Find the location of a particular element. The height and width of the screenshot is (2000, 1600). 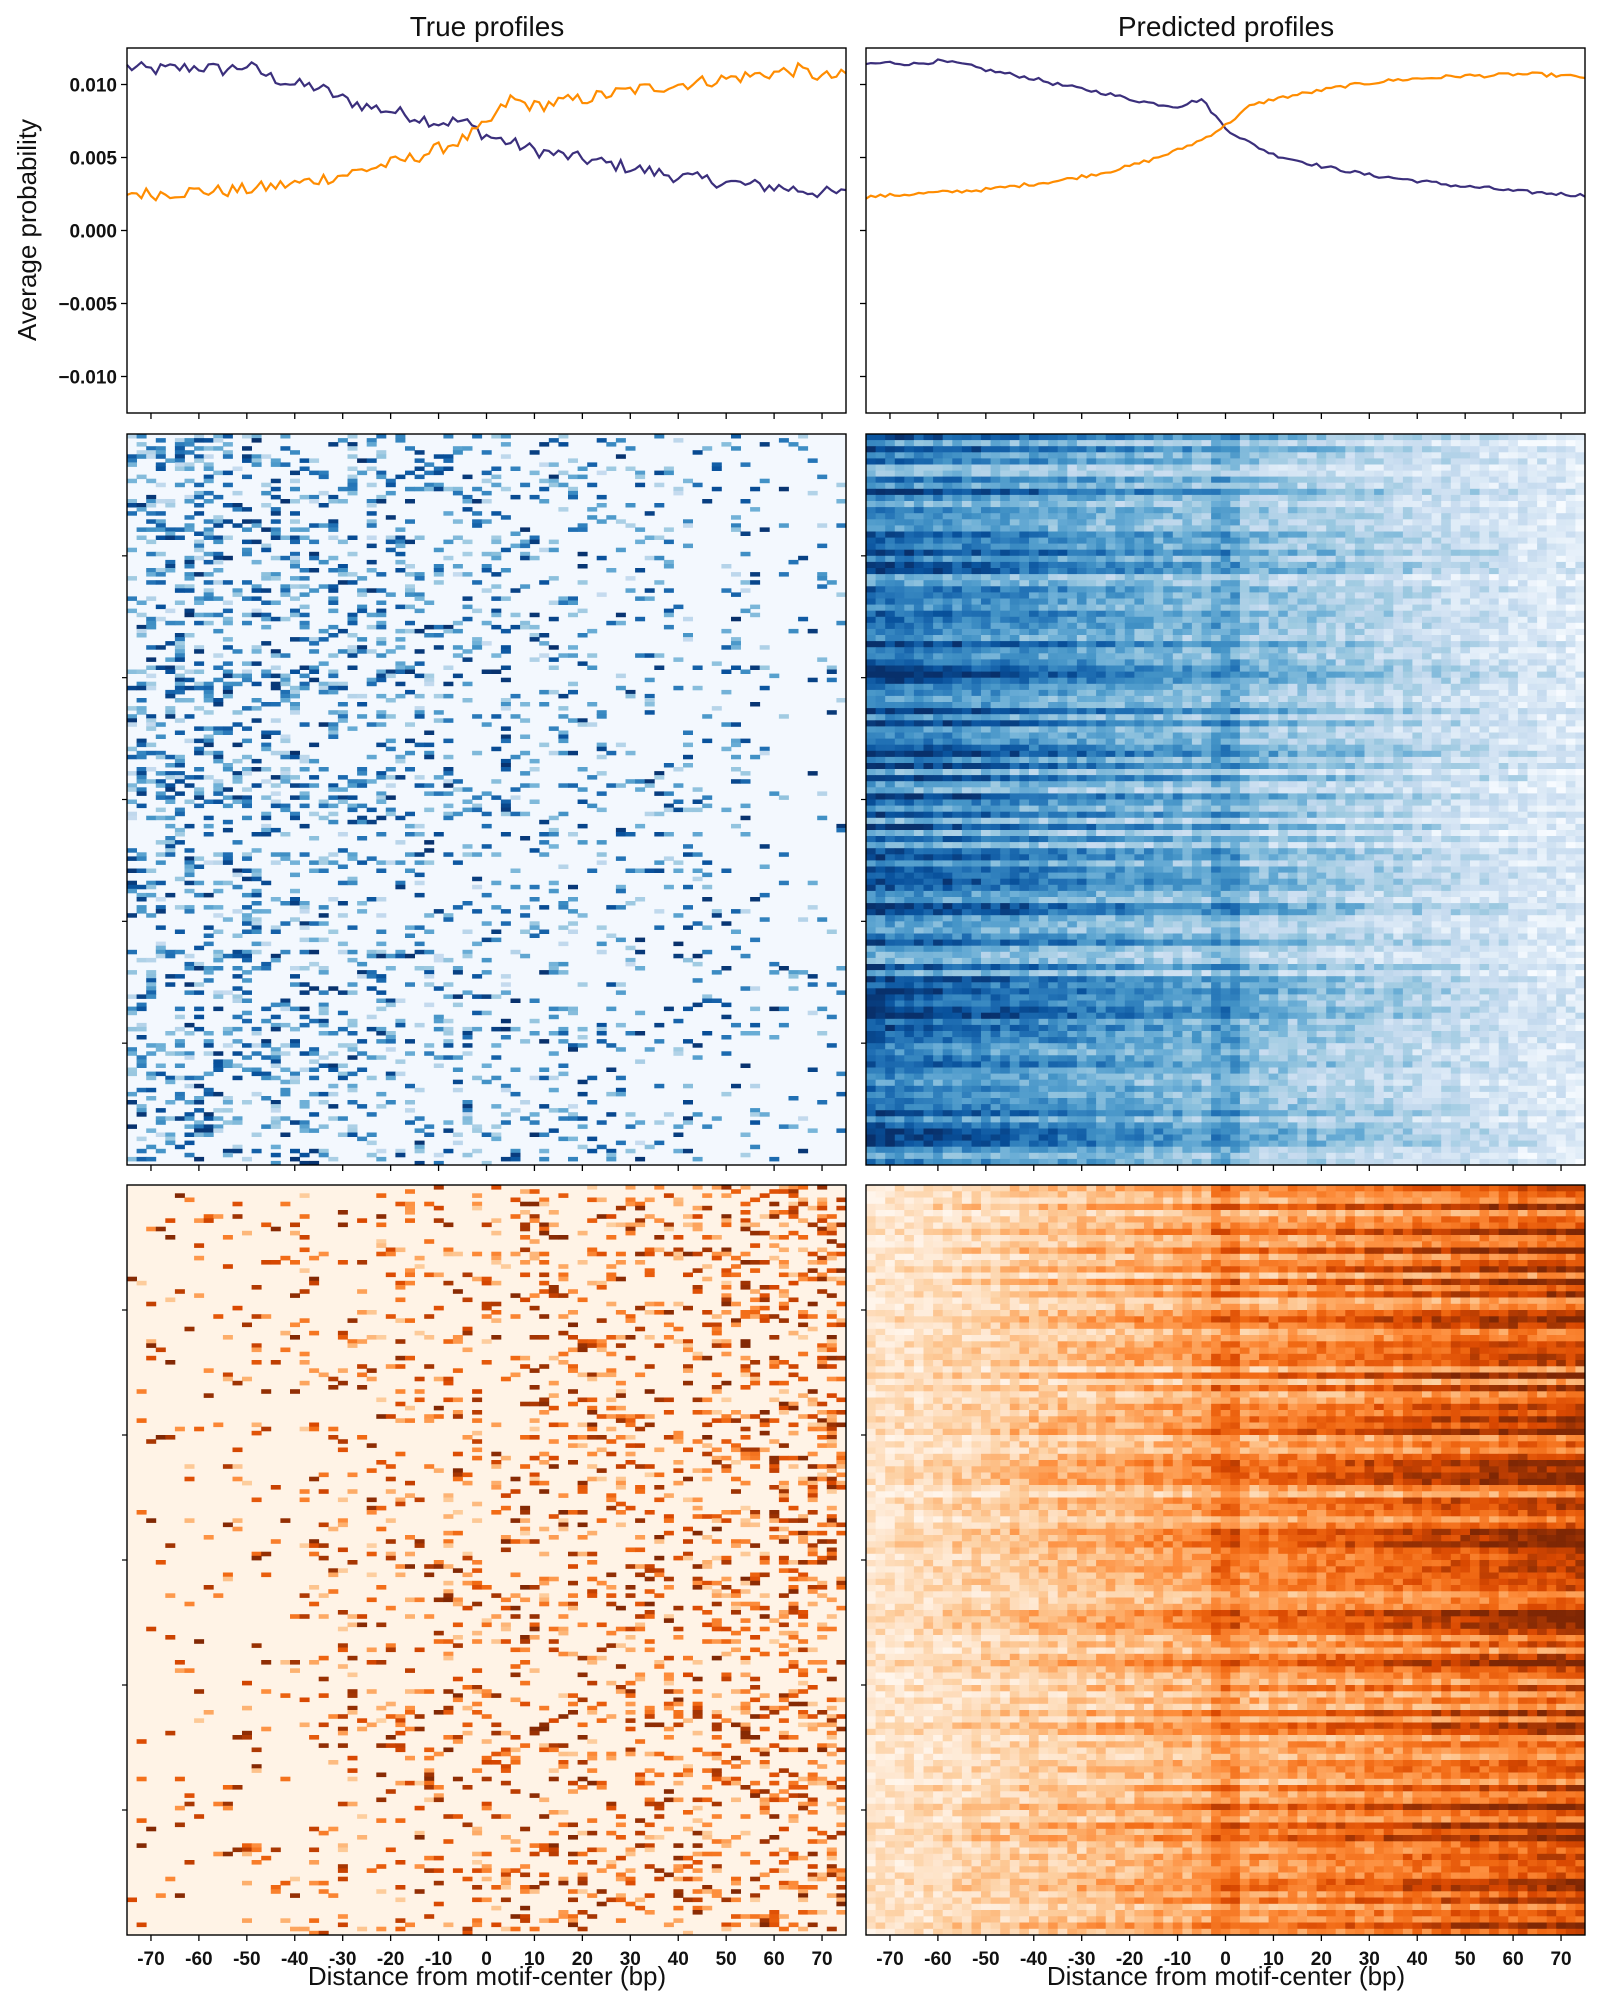

true-average-plot is located at coordinates (486, 131).